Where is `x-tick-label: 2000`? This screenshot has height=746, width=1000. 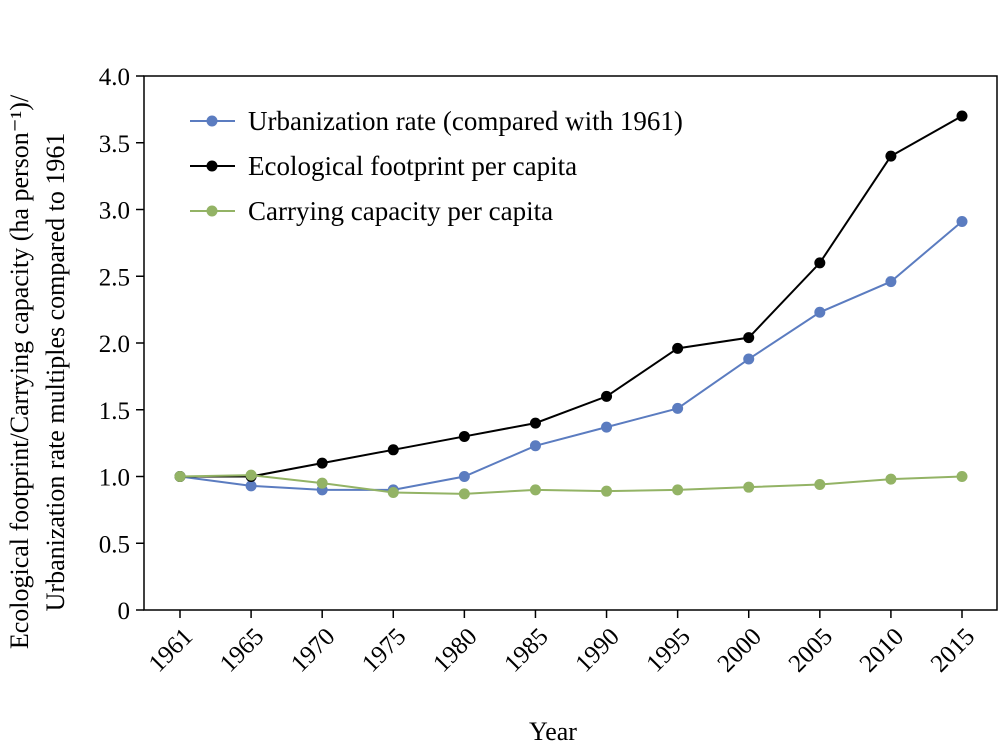
x-tick-label: 2000 is located at coordinates (740, 650).